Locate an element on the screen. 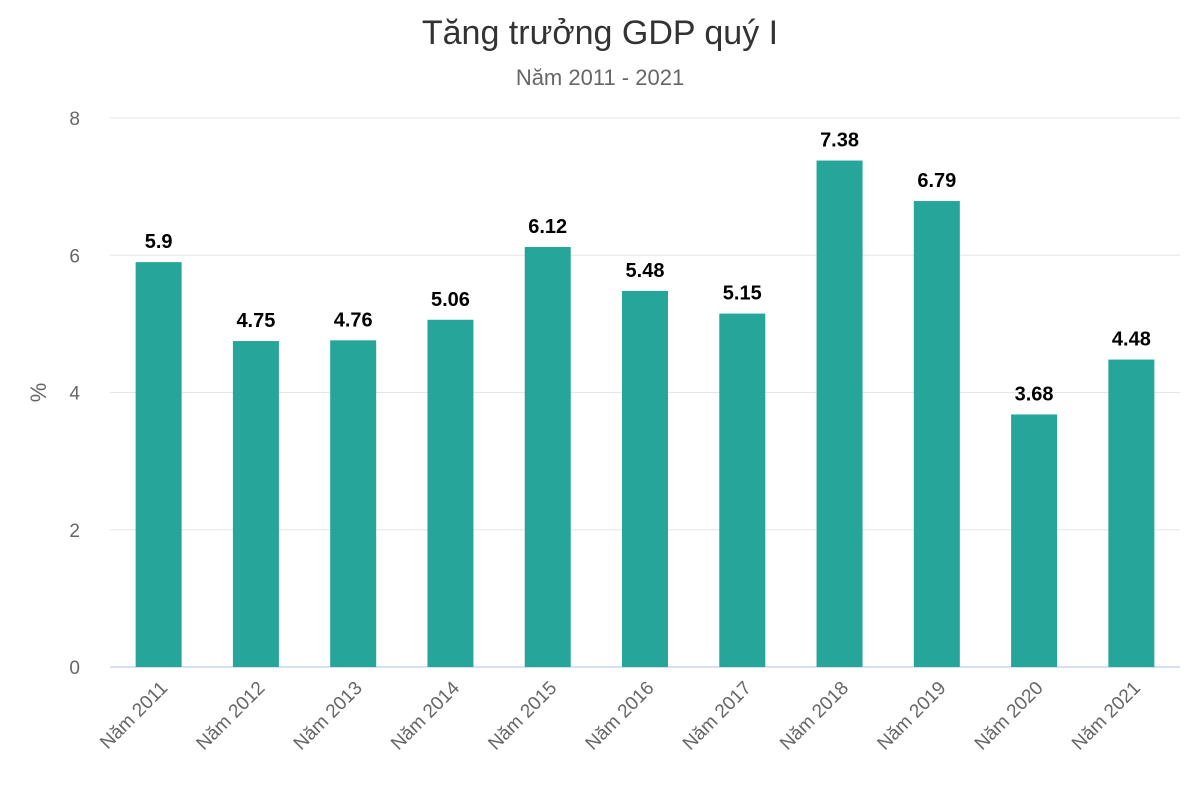 This screenshot has width=1200, height=800. x-tick-label: Năm 2013 is located at coordinates (328, 716).